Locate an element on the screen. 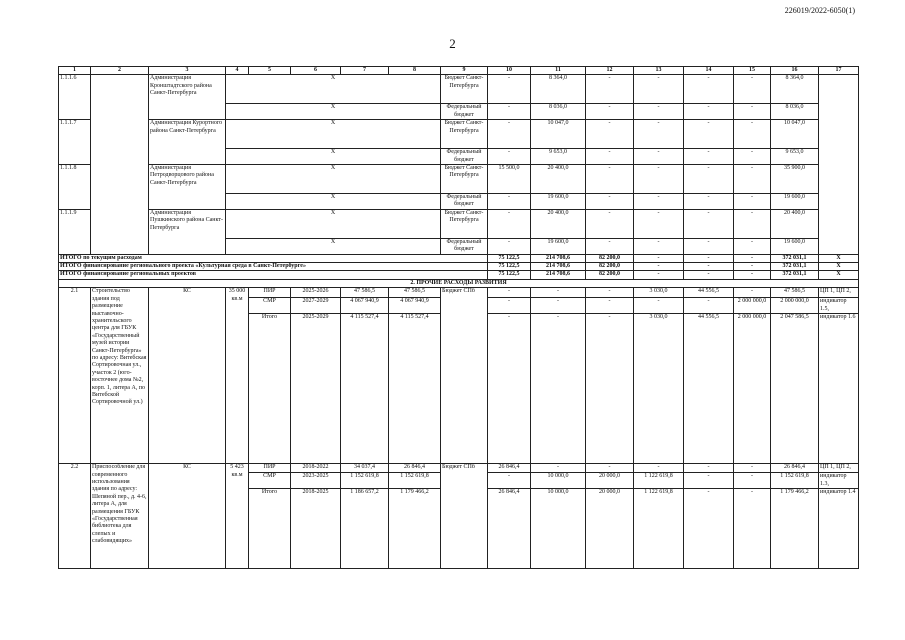  estimated-cost: 34 037,4 is located at coordinates (364, 468).